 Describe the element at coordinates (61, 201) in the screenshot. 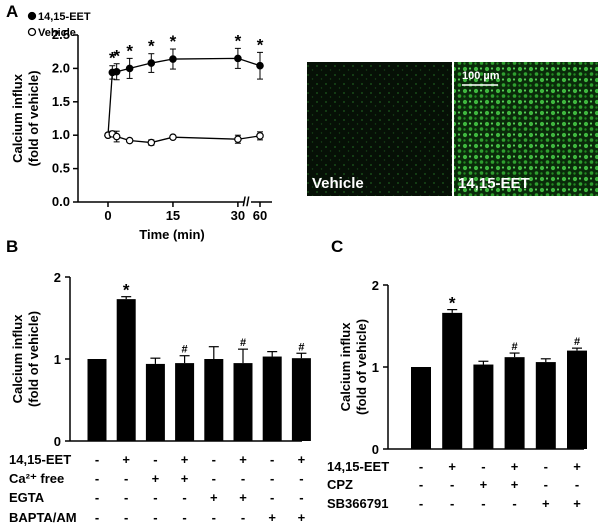

I see `y-tick-label: 0.0` at that location.